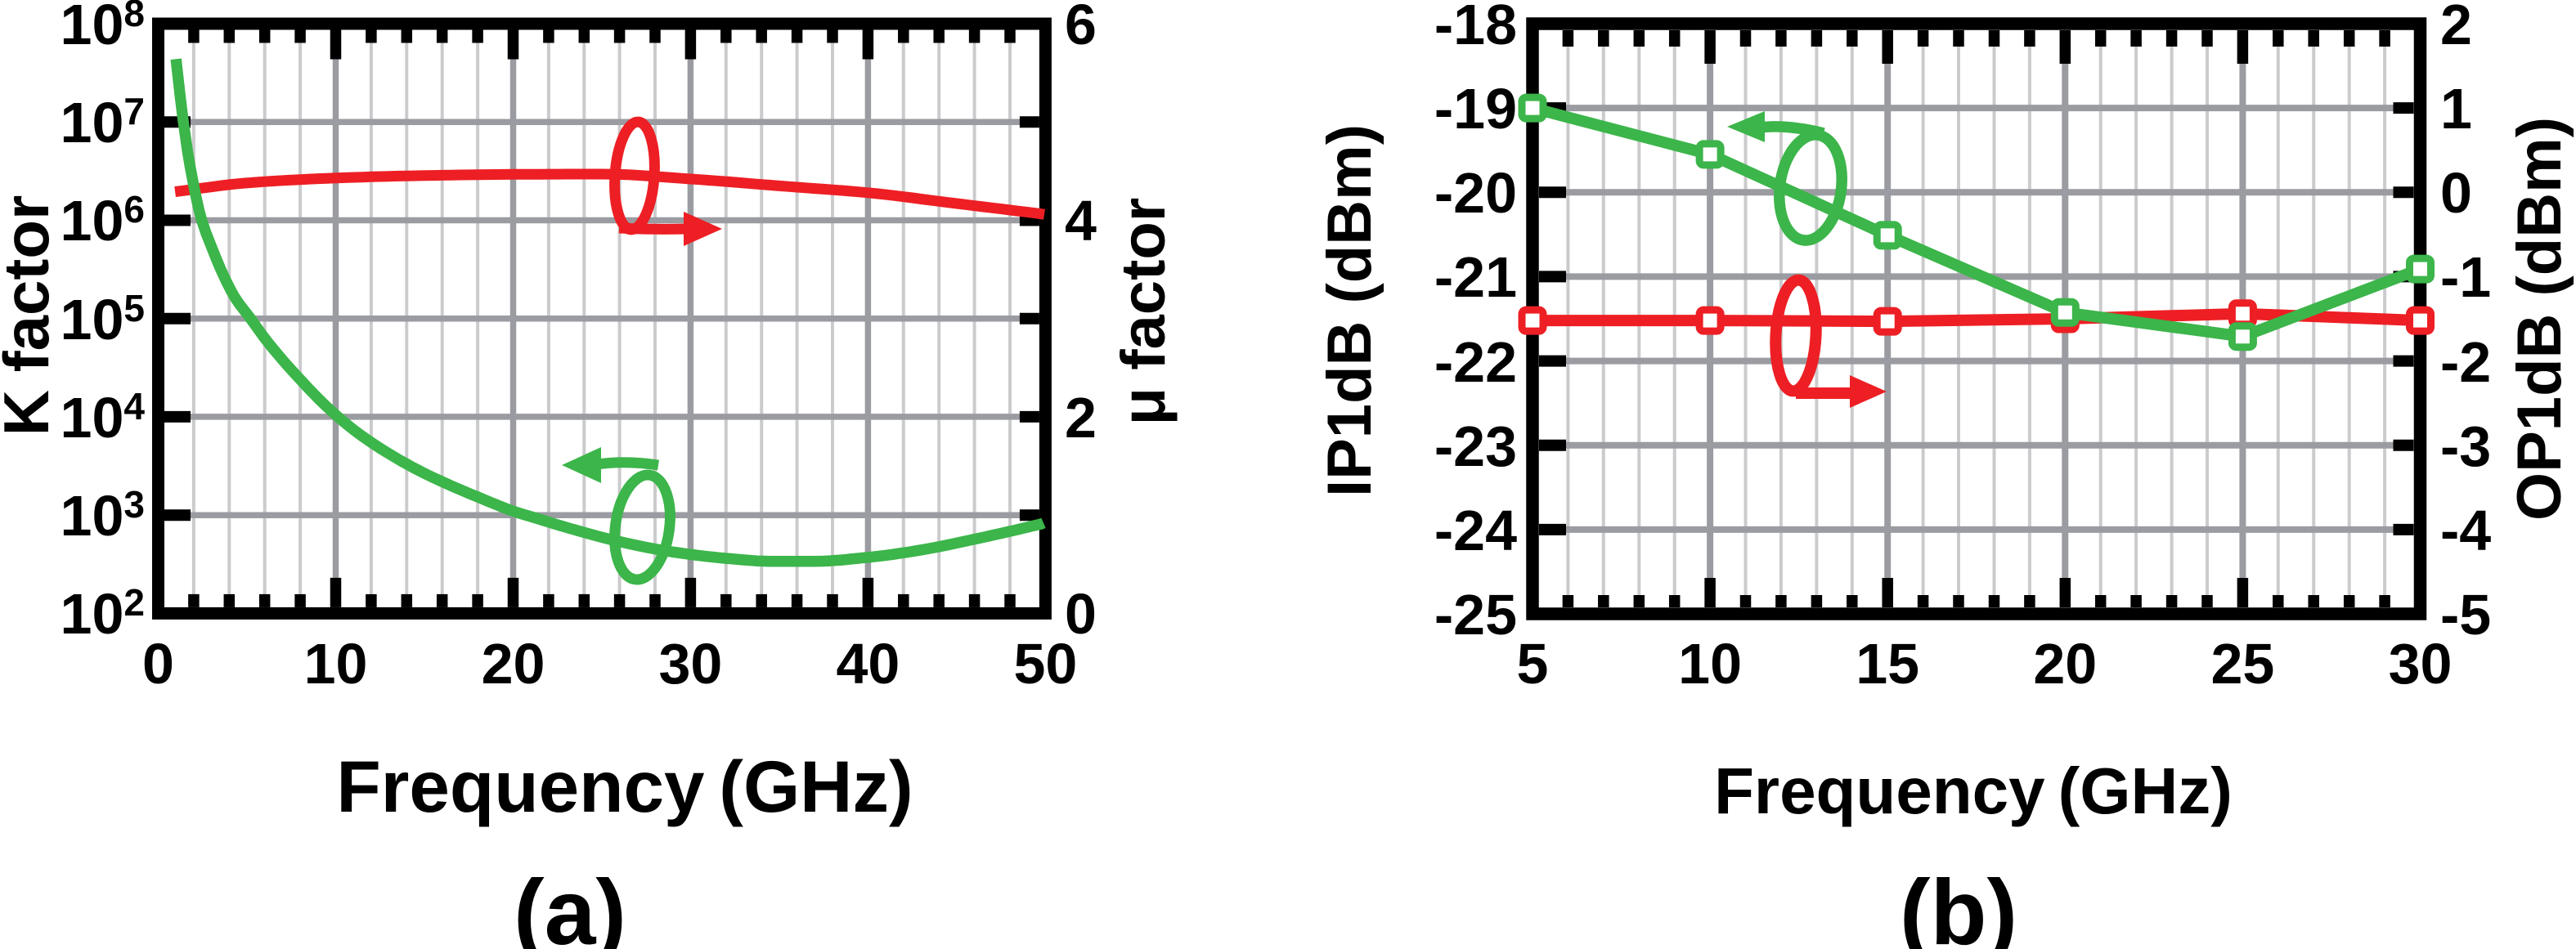 The image size is (2576, 949). What do you see at coordinates (868, 664) in the screenshot?
I see `svg-text: 40` at bounding box center [868, 664].